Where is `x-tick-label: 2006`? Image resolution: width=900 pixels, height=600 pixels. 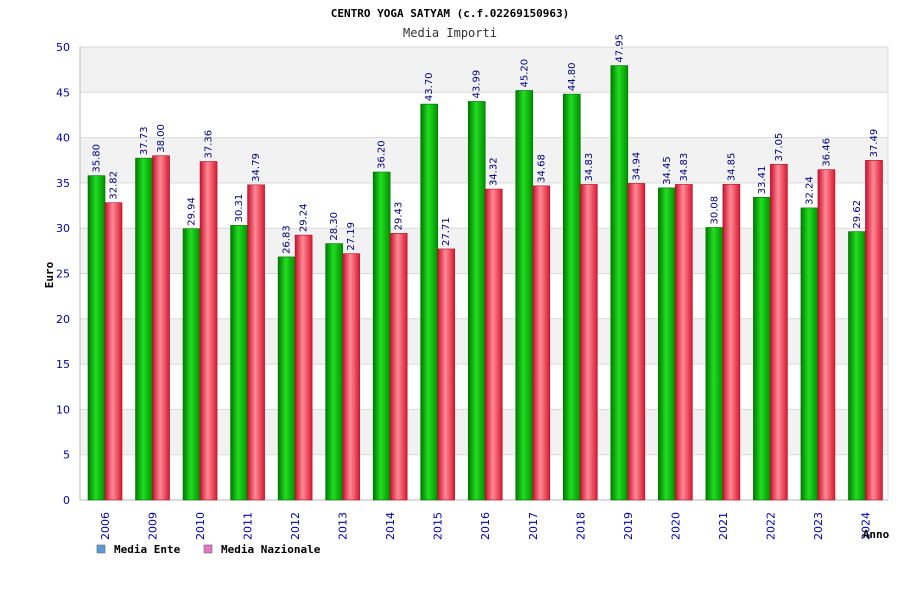 x-tick-label: 2006 is located at coordinates (105, 526).